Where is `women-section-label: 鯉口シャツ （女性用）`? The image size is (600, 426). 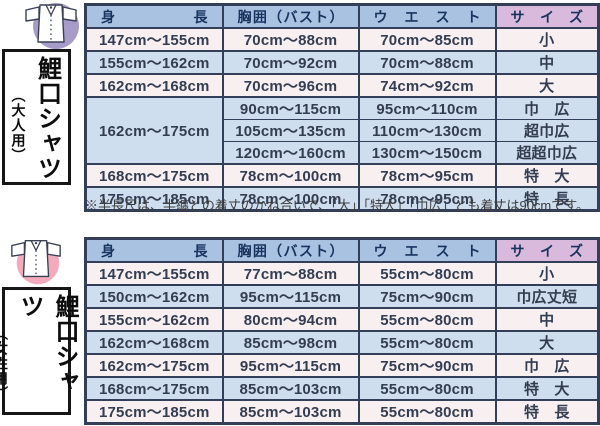 women-section-label: 鯉口シャツ （女性用） is located at coordinates (39, 351).